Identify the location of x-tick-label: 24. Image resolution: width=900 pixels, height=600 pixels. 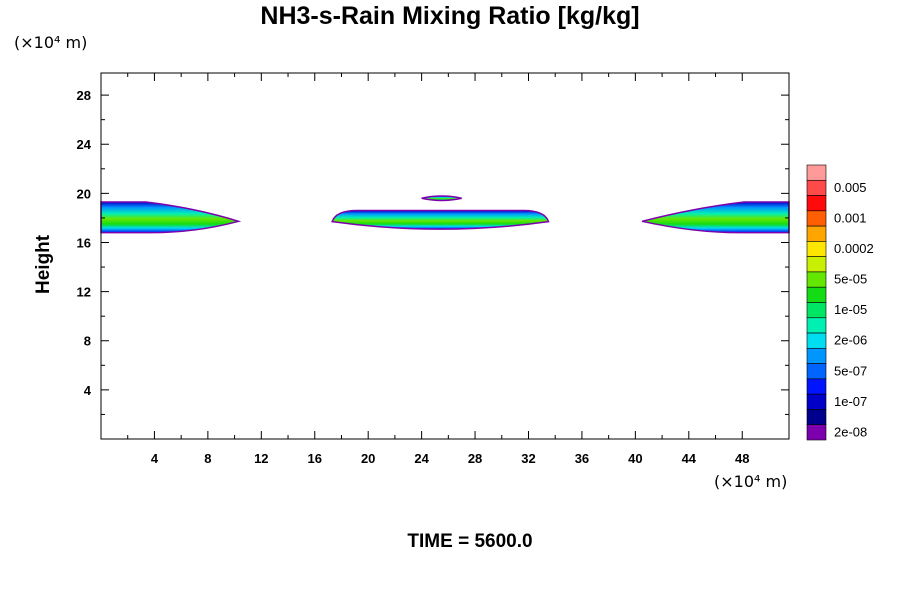
(421, 458).